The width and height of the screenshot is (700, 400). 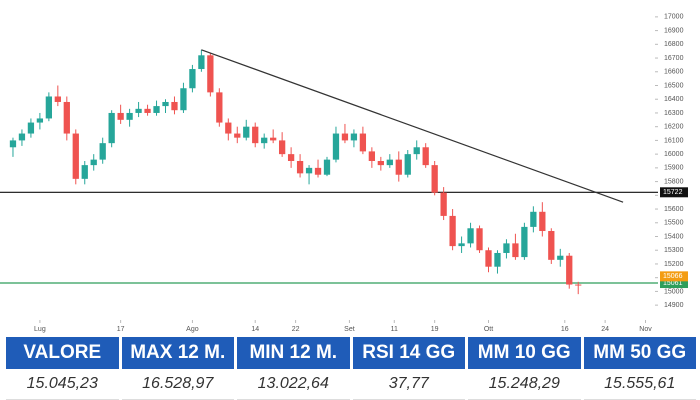 I want to click on x-tick-label: 19, so click(x=435, y=329).